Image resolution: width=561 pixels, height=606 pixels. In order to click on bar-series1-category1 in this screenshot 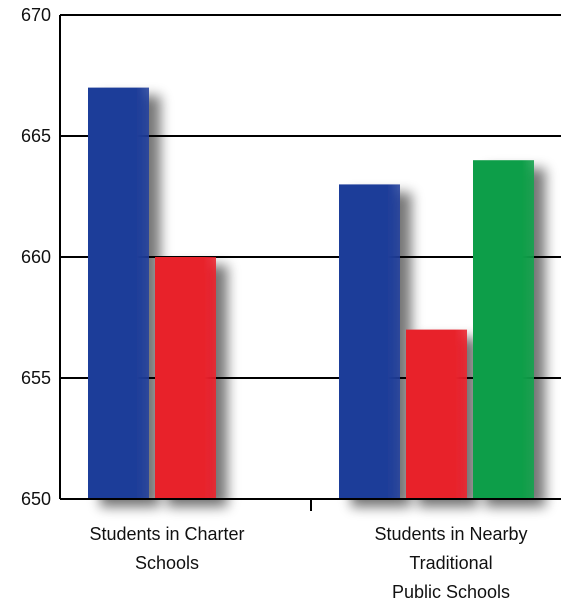, I will do `click(118, 293)`.